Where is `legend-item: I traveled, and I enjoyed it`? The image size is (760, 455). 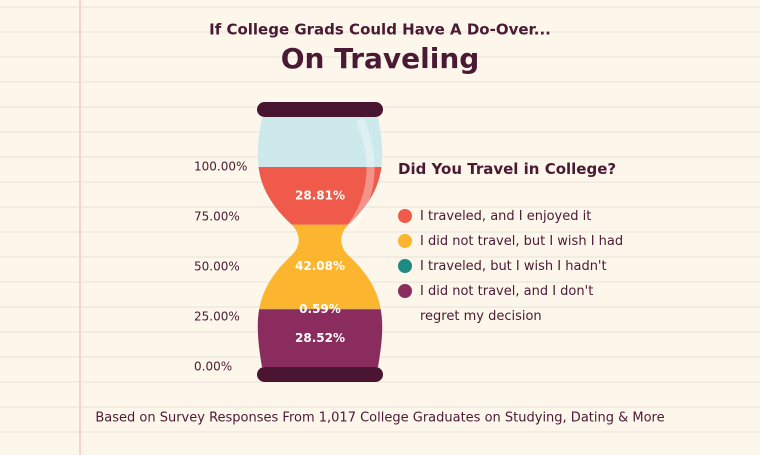 legend-item: I traveled, and I enjoyed it is located at coordinates (523, 216).